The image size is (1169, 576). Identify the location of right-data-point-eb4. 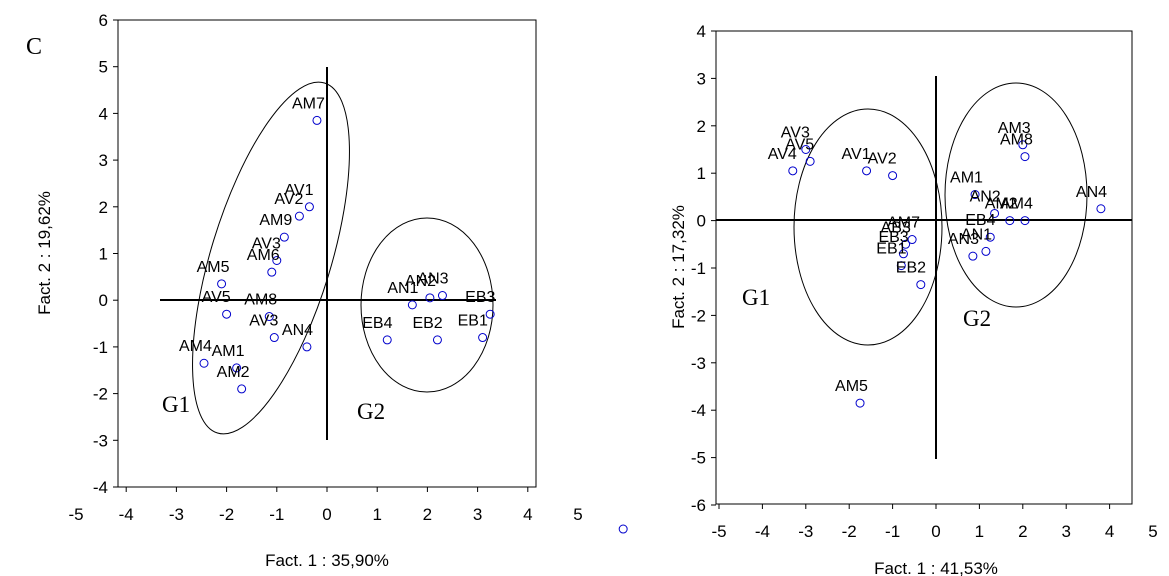
(990, 237).